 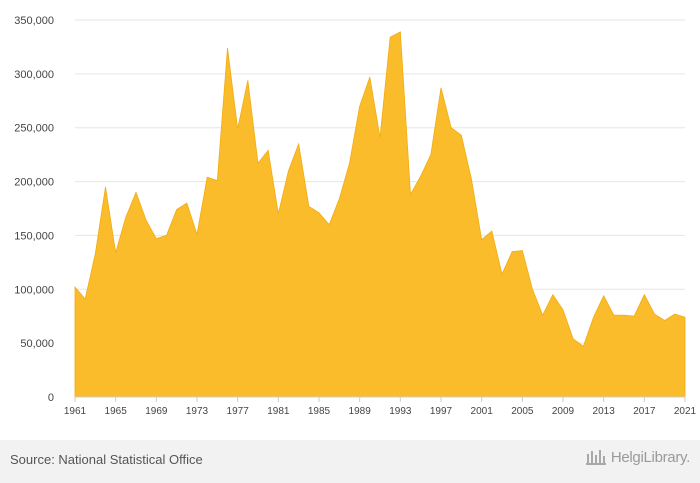 I want to click on y-tick-label: 300,000, so click(x=34, y=75).